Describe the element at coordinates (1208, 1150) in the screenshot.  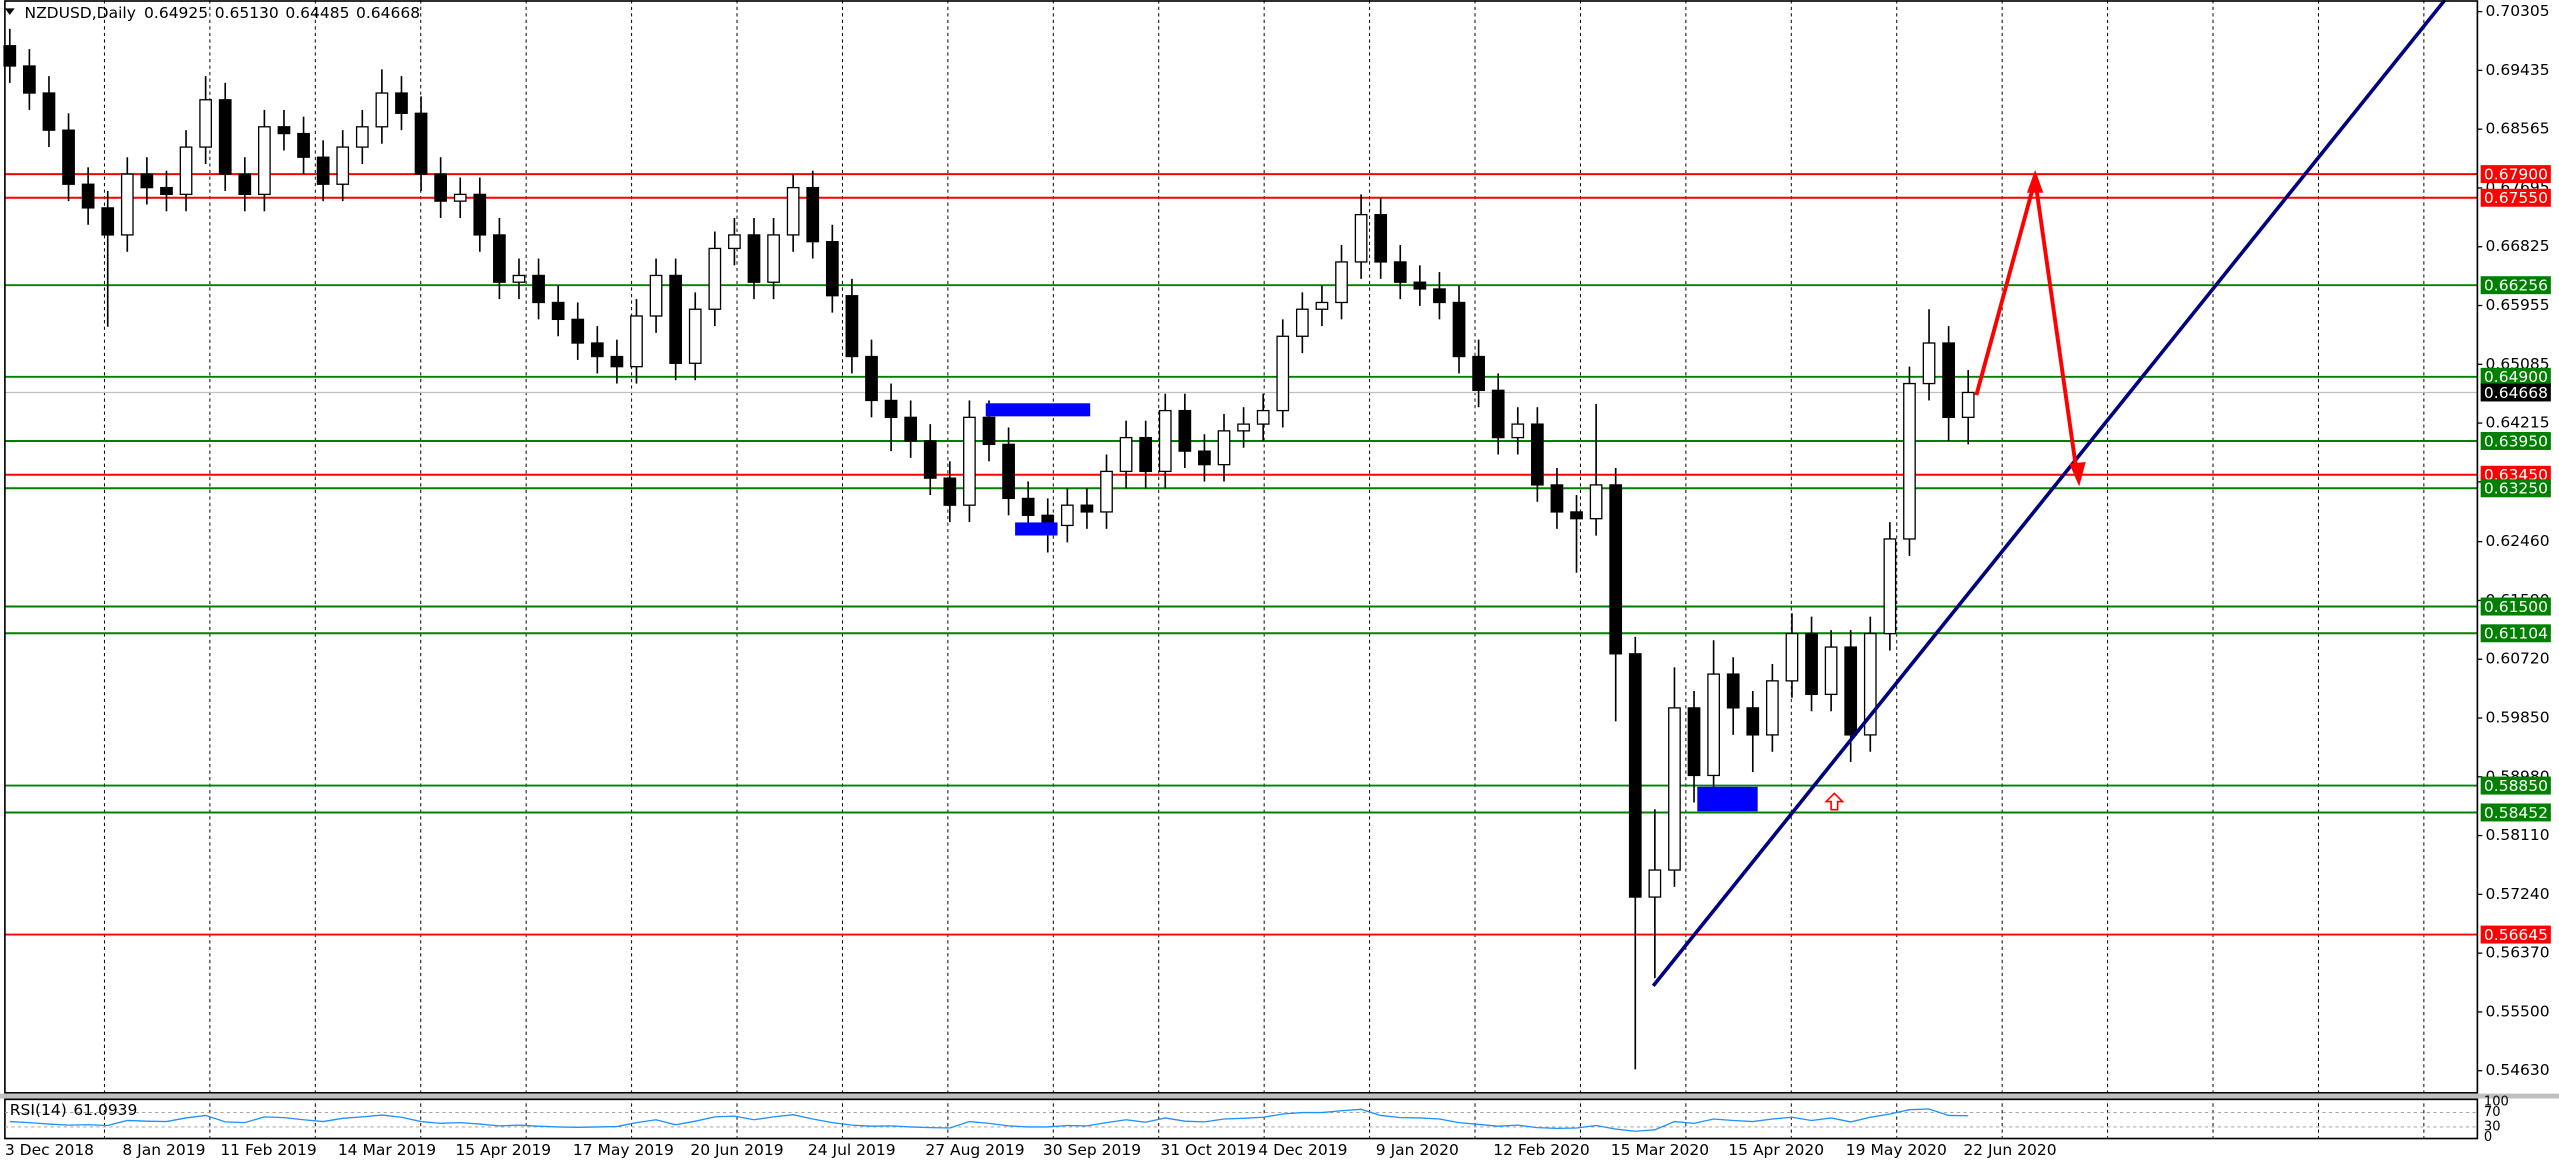
I see `x-tick-label: 31 Oct 2019` at that location.